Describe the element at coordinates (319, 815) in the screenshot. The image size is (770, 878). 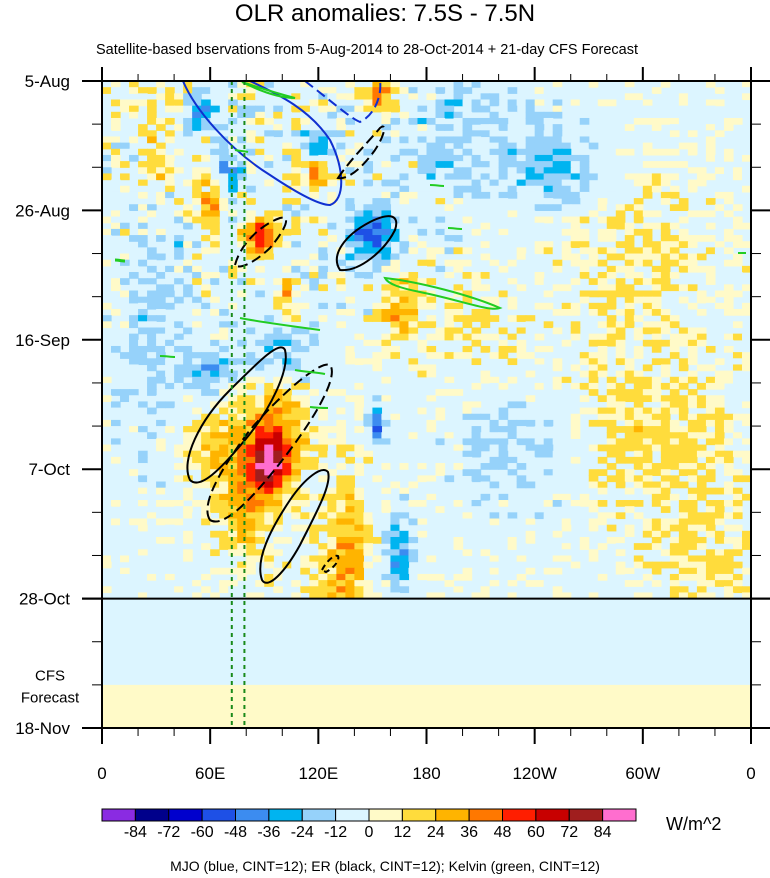
I see `colorbar-swatch` at that location.